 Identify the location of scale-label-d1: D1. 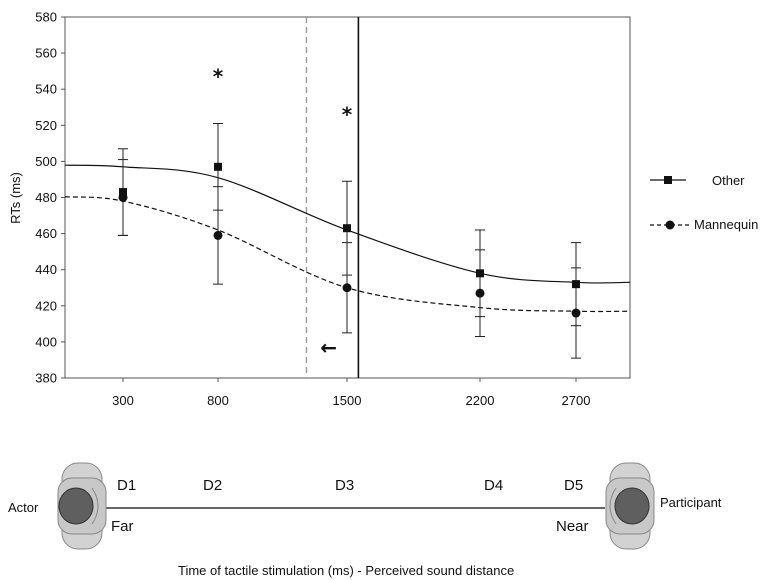
(126, 485).